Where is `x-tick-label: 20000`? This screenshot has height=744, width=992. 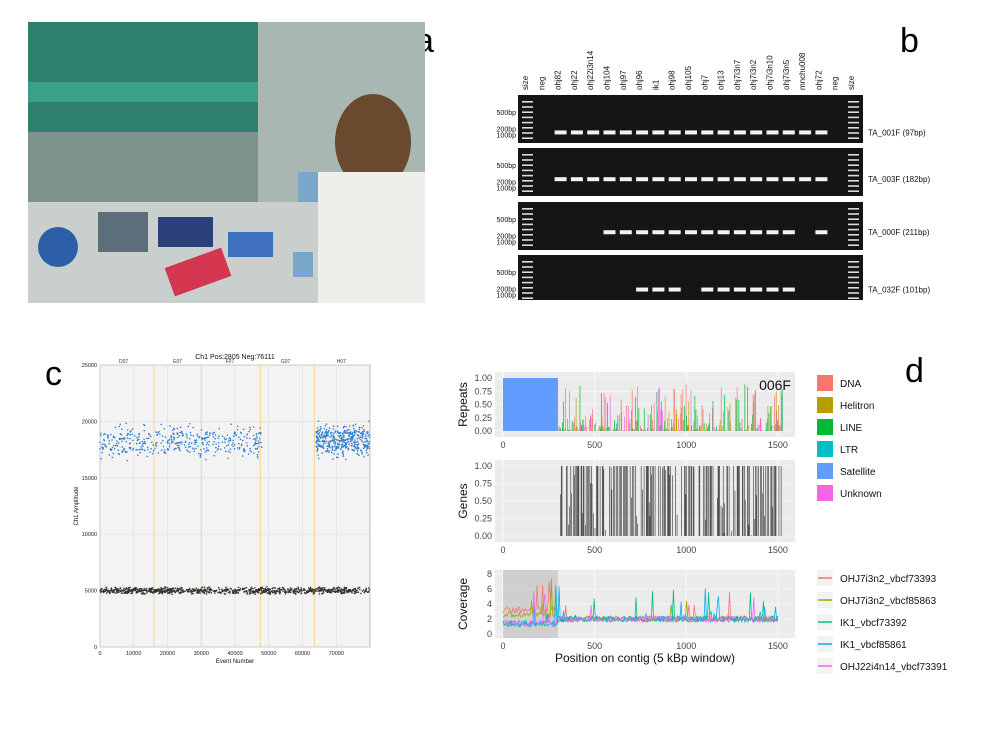 x-tick-label: 20000 is located at coordinates (167, 654).